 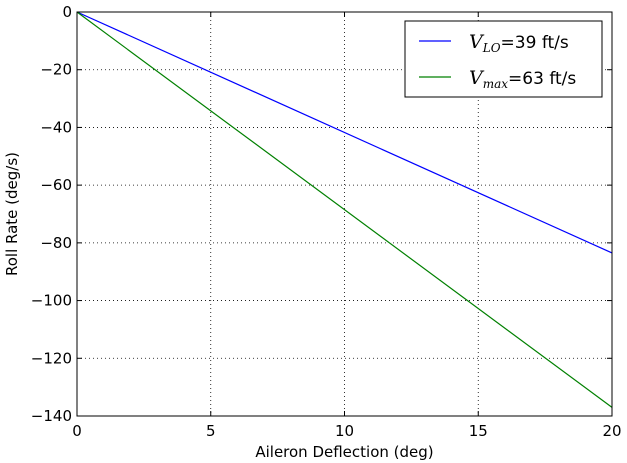 I want to click on y-axis-label: Roll Rate (deg/s), so click(x=12, y=214).